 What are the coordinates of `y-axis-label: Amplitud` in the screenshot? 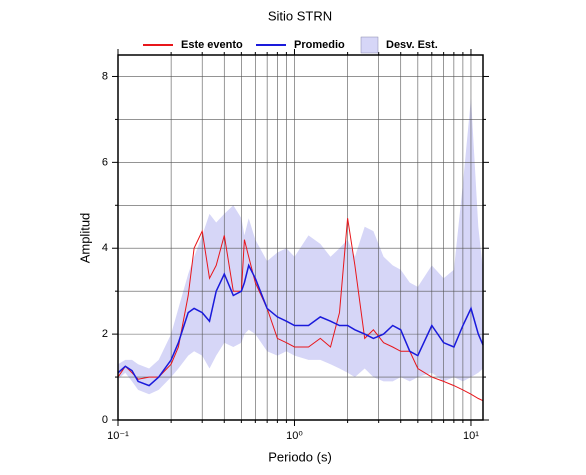 It's located at (84, 238).